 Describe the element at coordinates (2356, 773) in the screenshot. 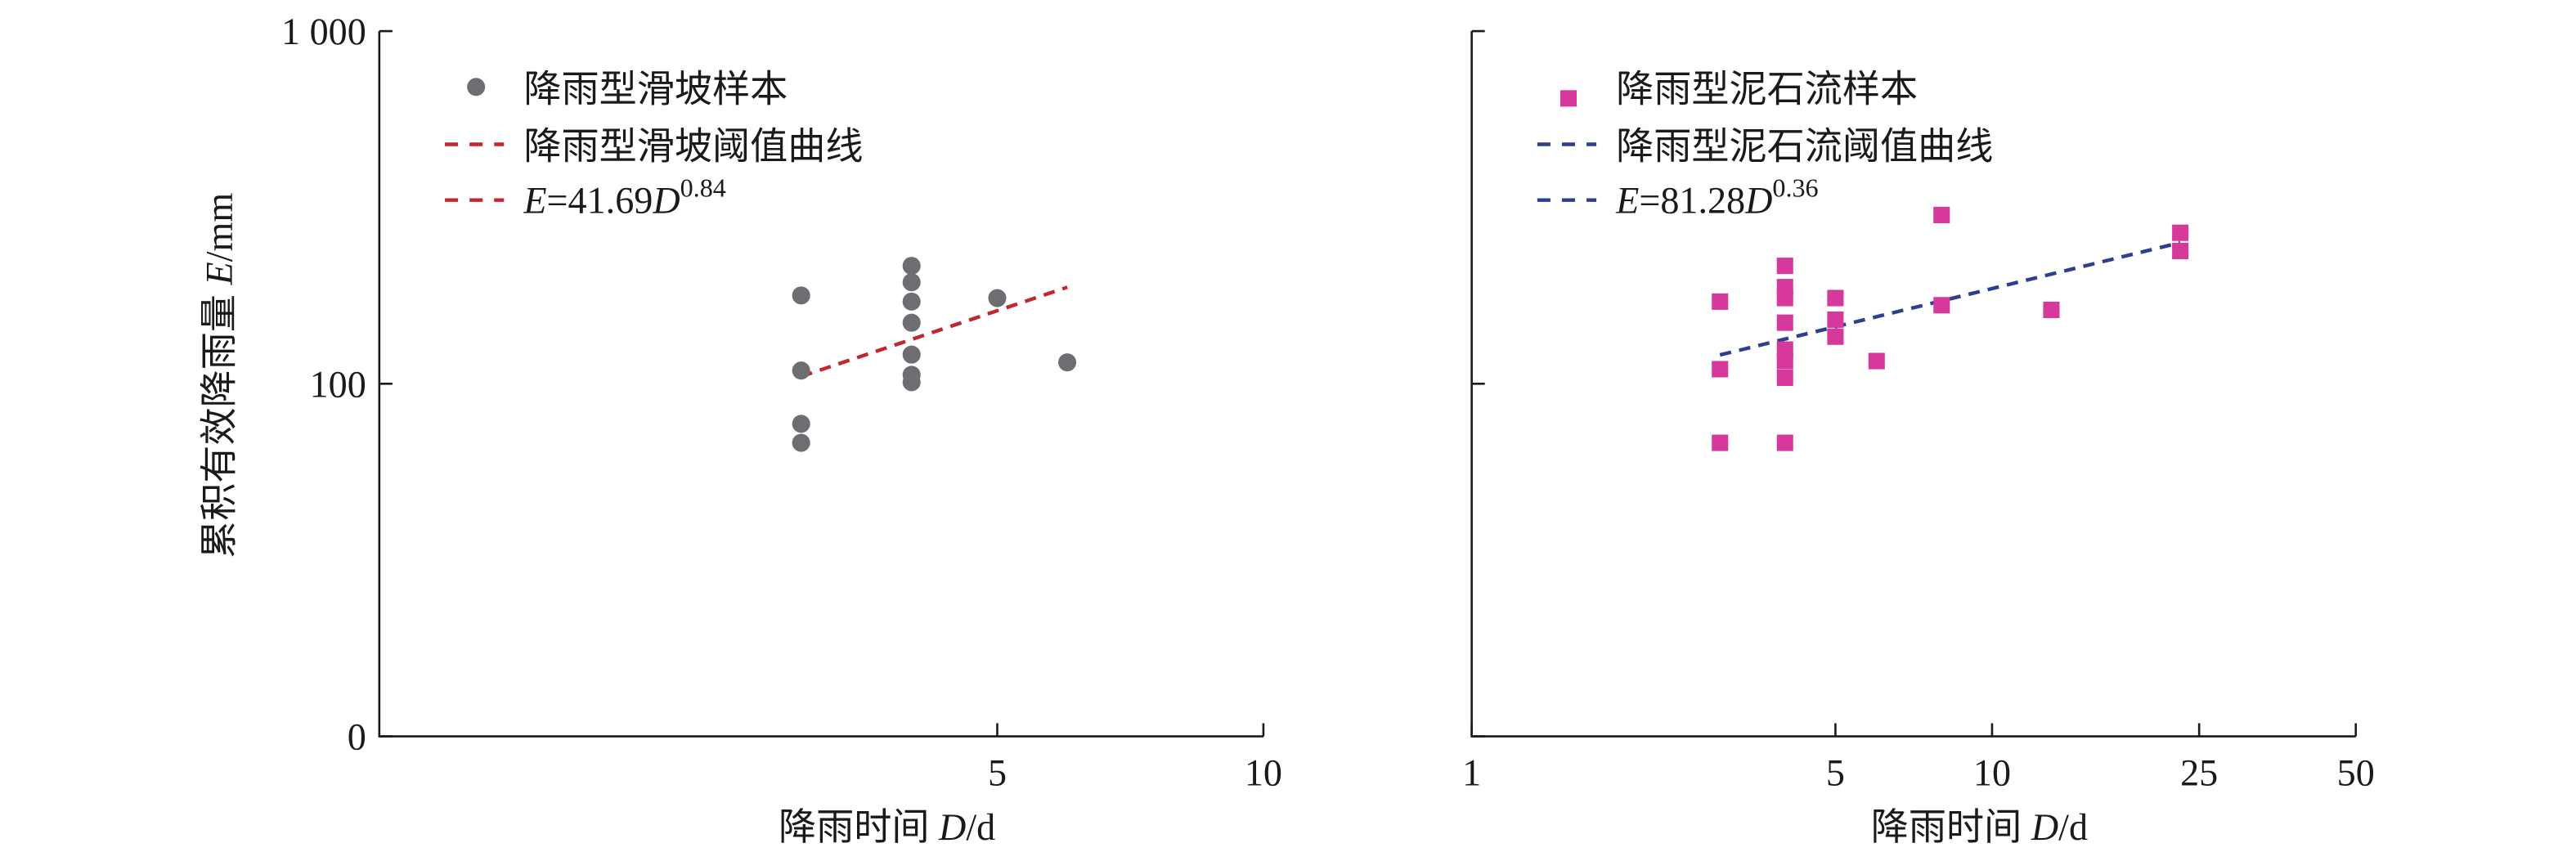

I see `x-tick-label: 50` at that location.